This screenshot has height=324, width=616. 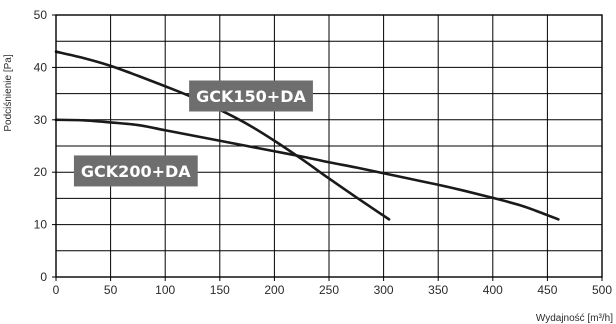 I want to click on series-labels: GCK150+DA GCK200+DA, so click(x=193, y=133).